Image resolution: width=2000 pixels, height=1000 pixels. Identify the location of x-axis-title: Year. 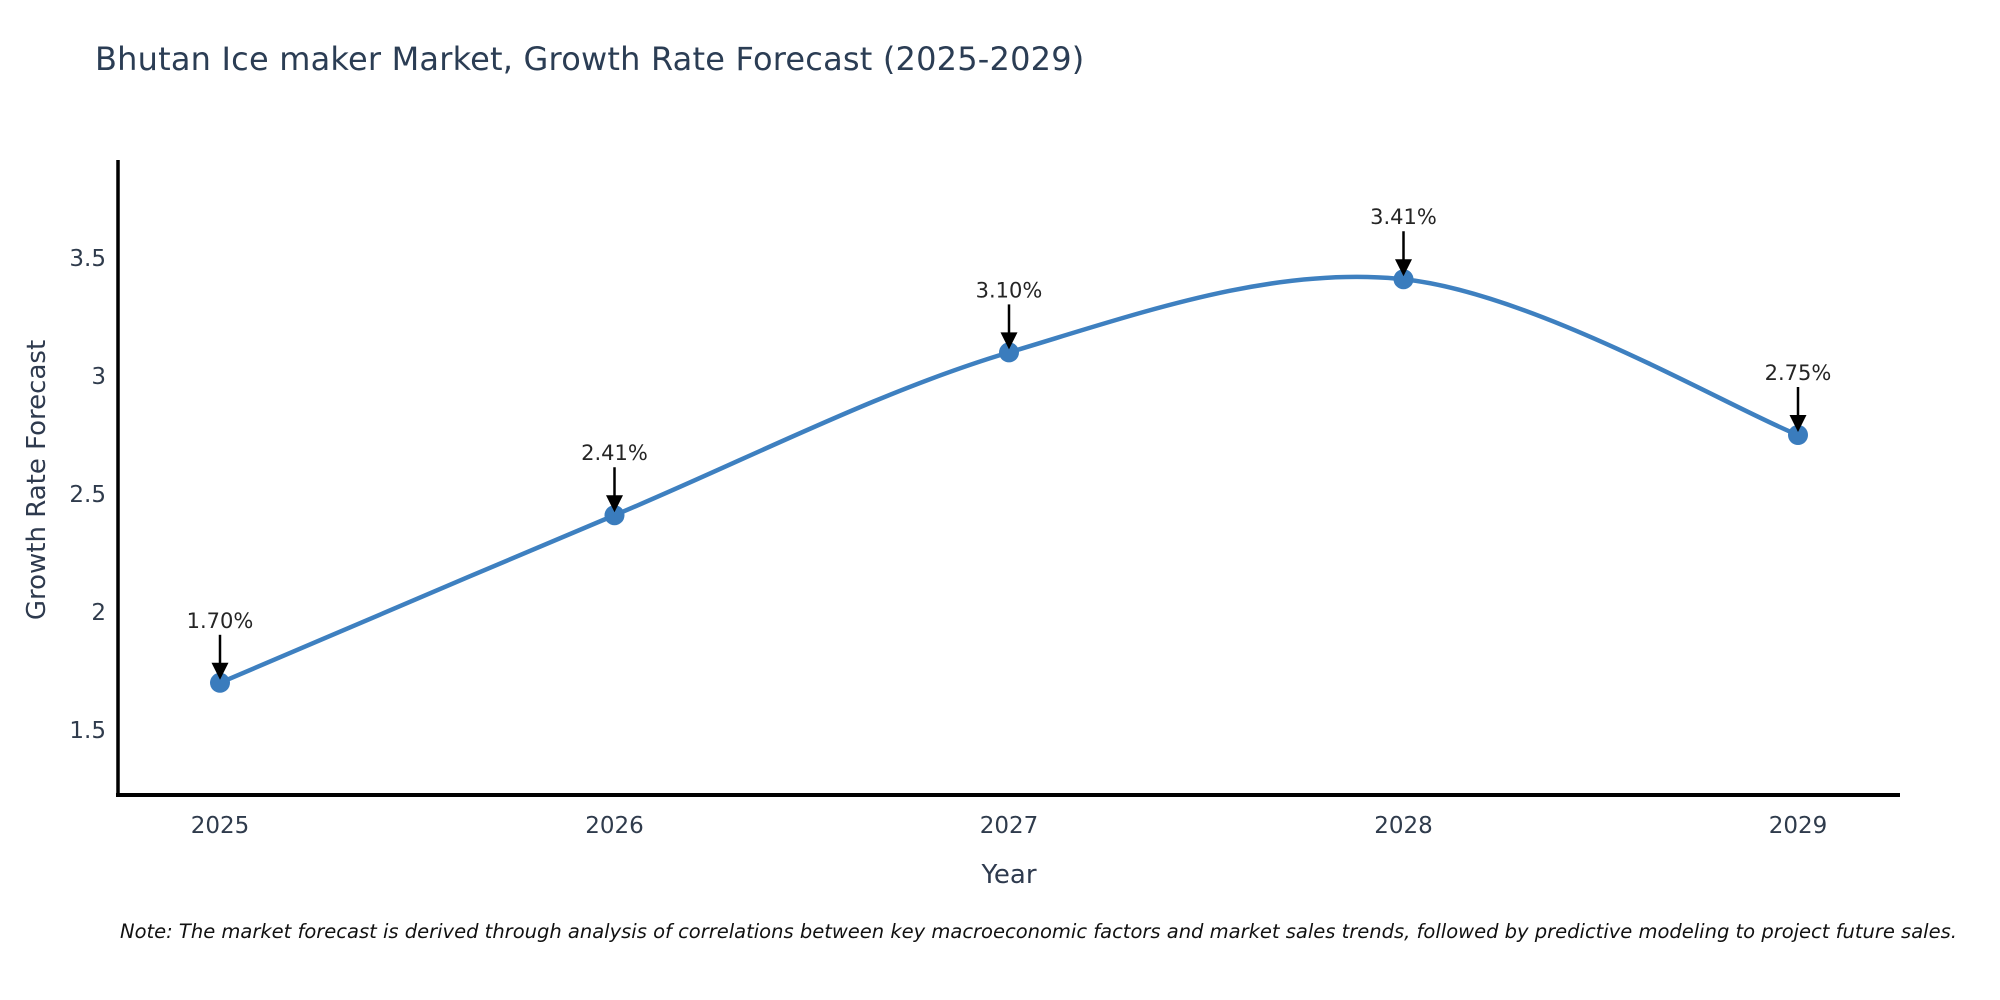
(1009, 875).